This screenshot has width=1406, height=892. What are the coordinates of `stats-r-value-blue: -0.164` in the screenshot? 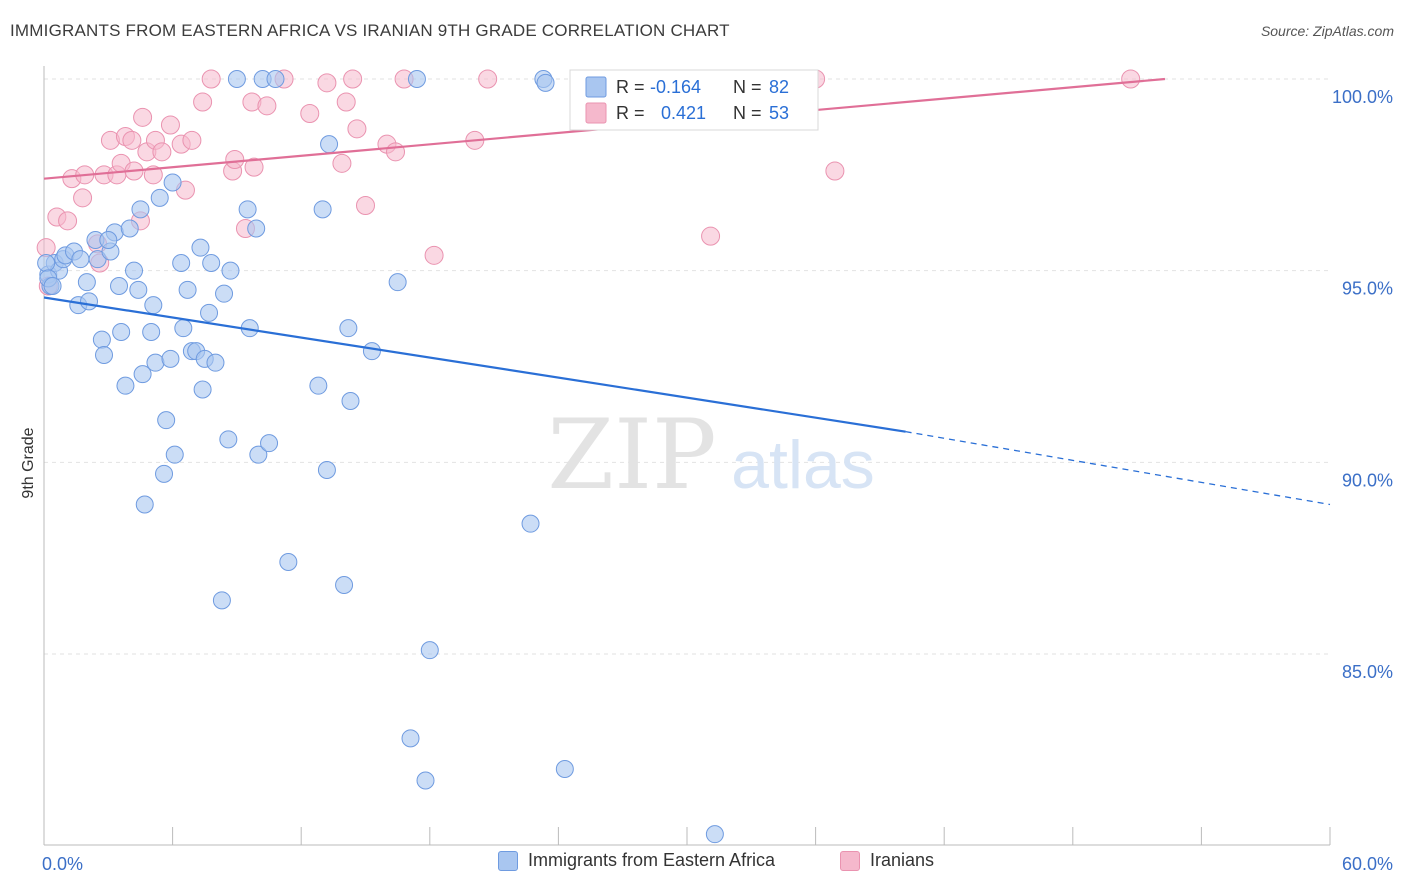 It's located at (675, 87).